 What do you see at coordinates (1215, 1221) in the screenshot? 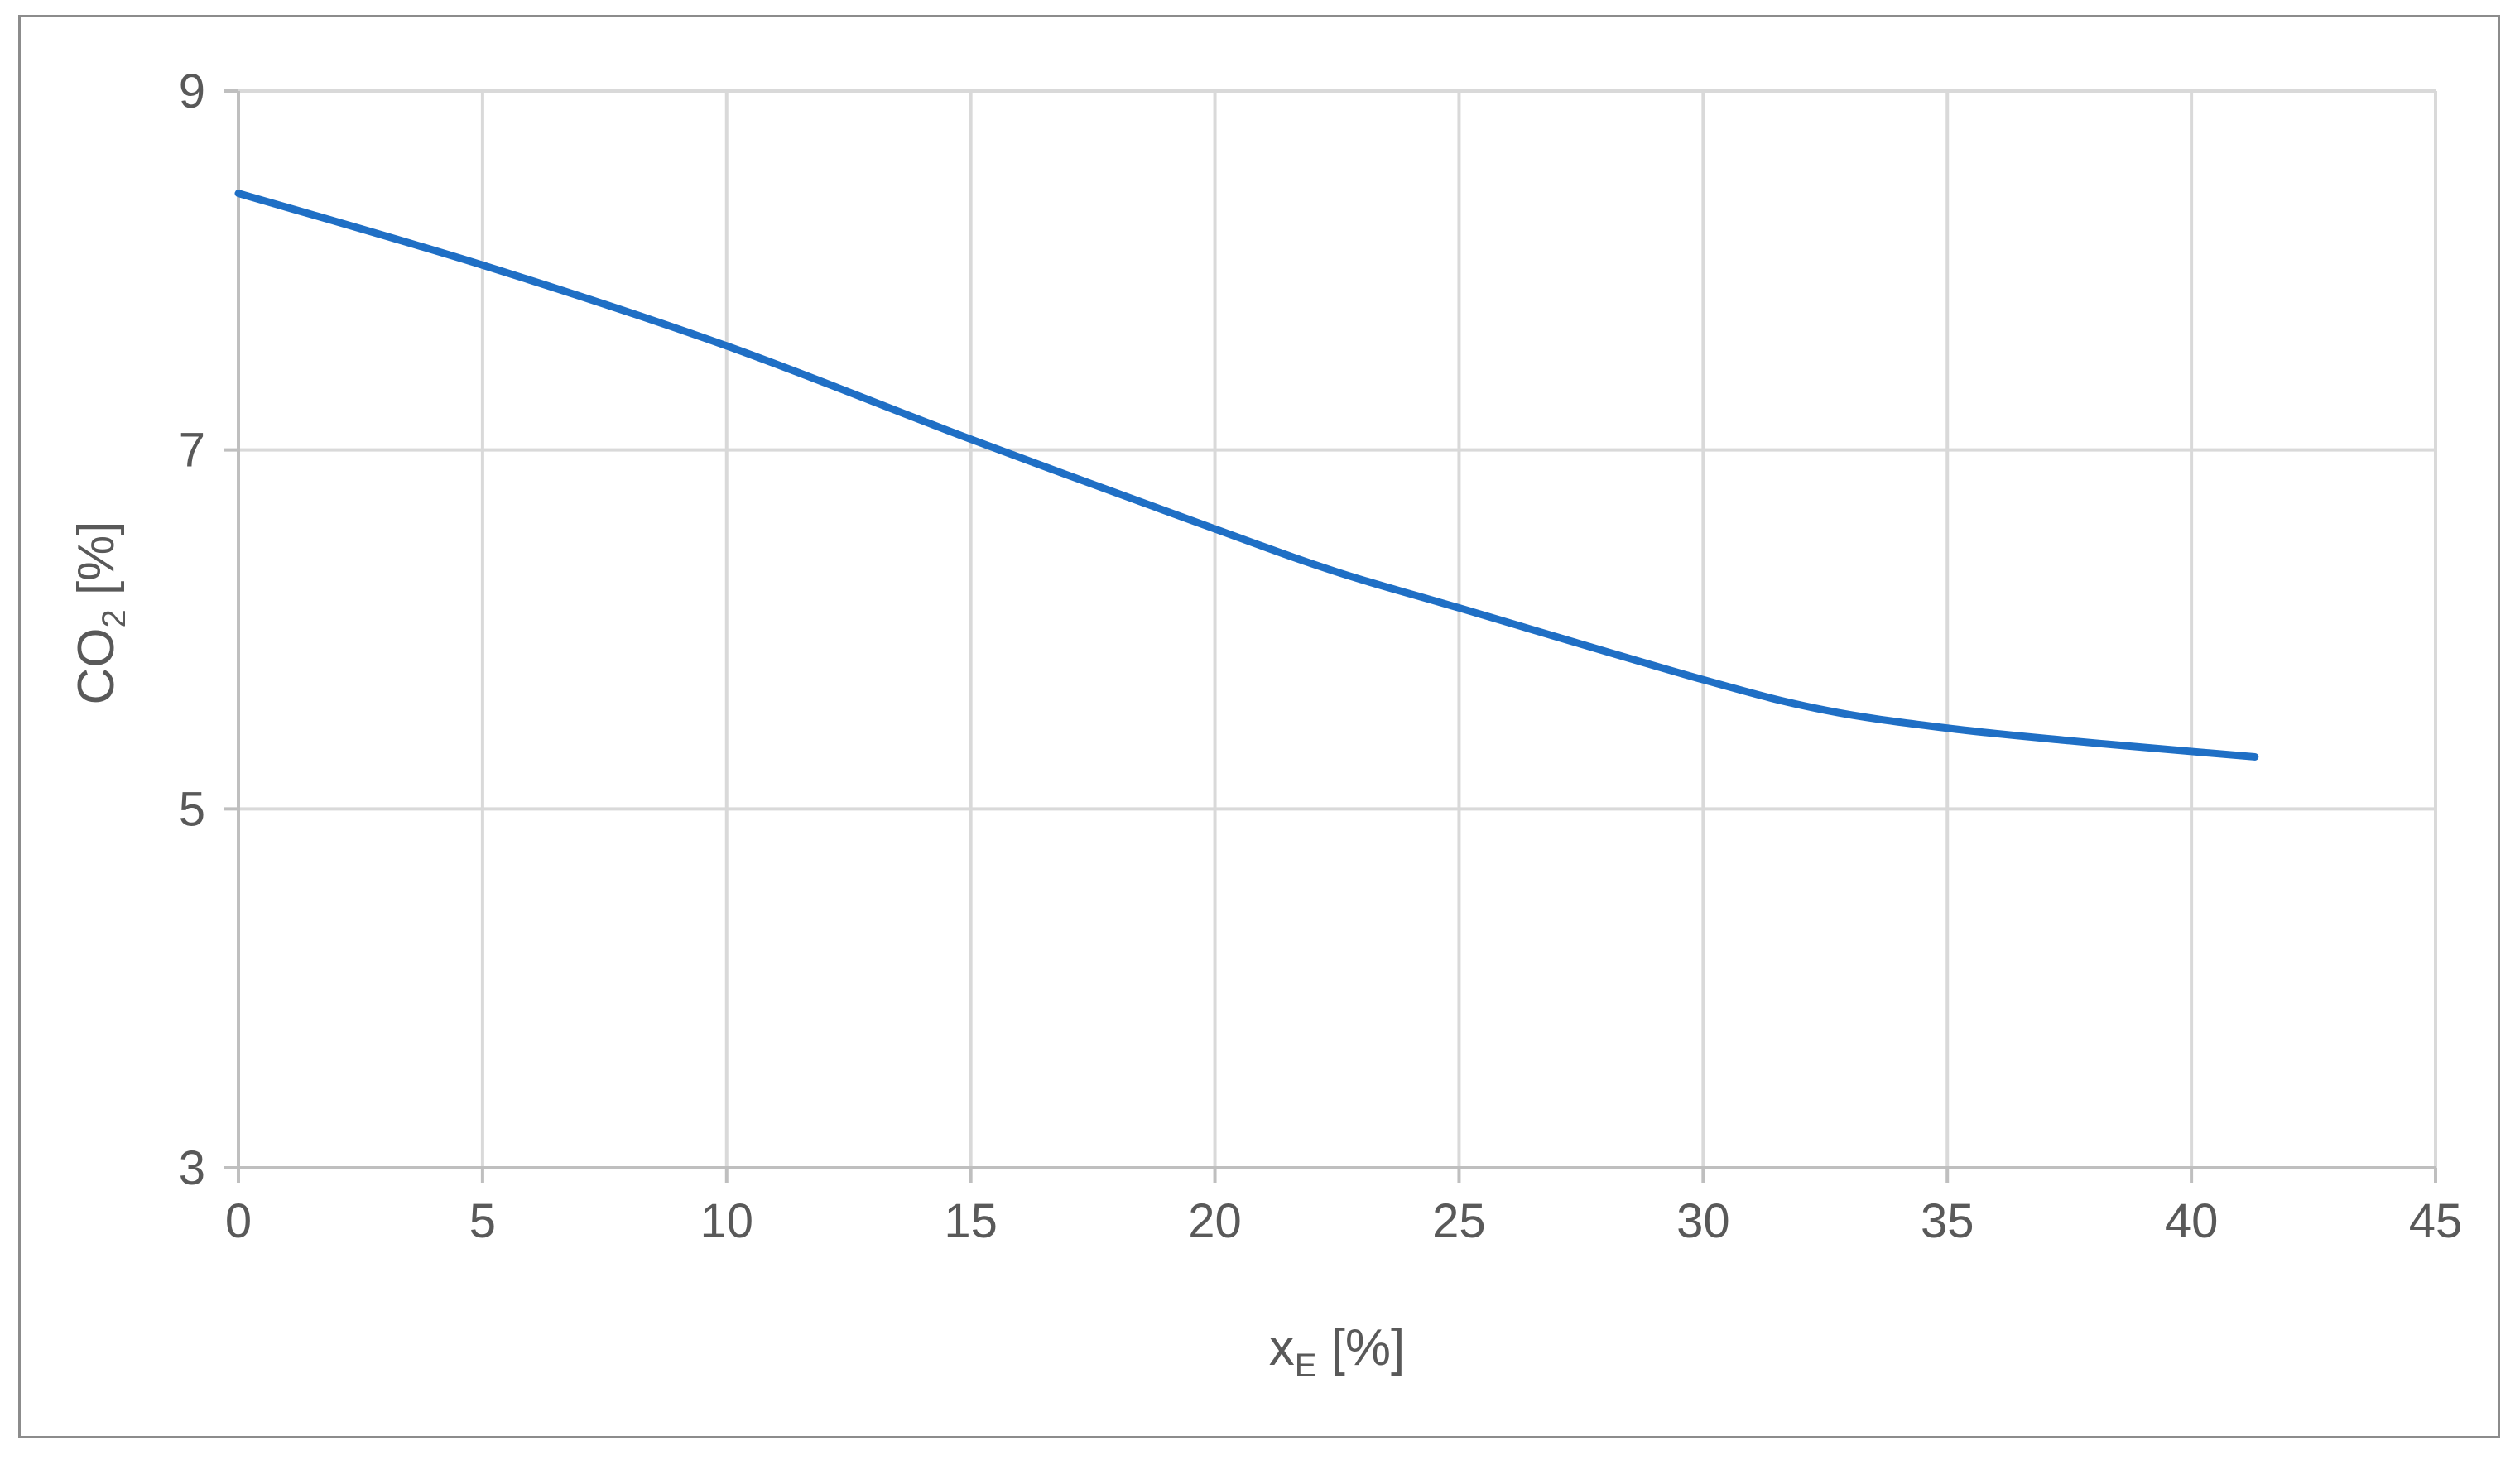
I see `x-tick-label: 20` at bounding box center [1215, 1221].